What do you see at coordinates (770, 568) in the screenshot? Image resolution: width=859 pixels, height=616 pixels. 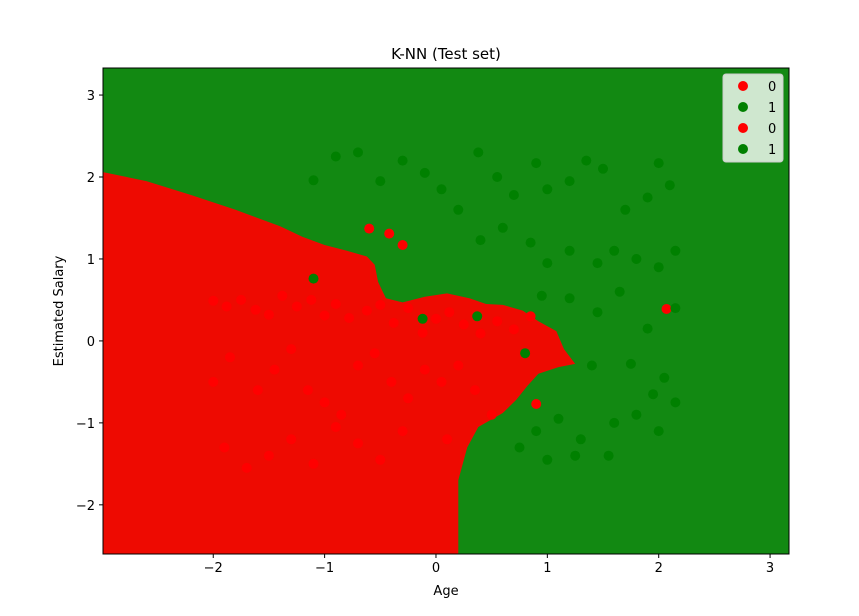 I see `x-tick-label: 3` at bounding box center [770, 568].